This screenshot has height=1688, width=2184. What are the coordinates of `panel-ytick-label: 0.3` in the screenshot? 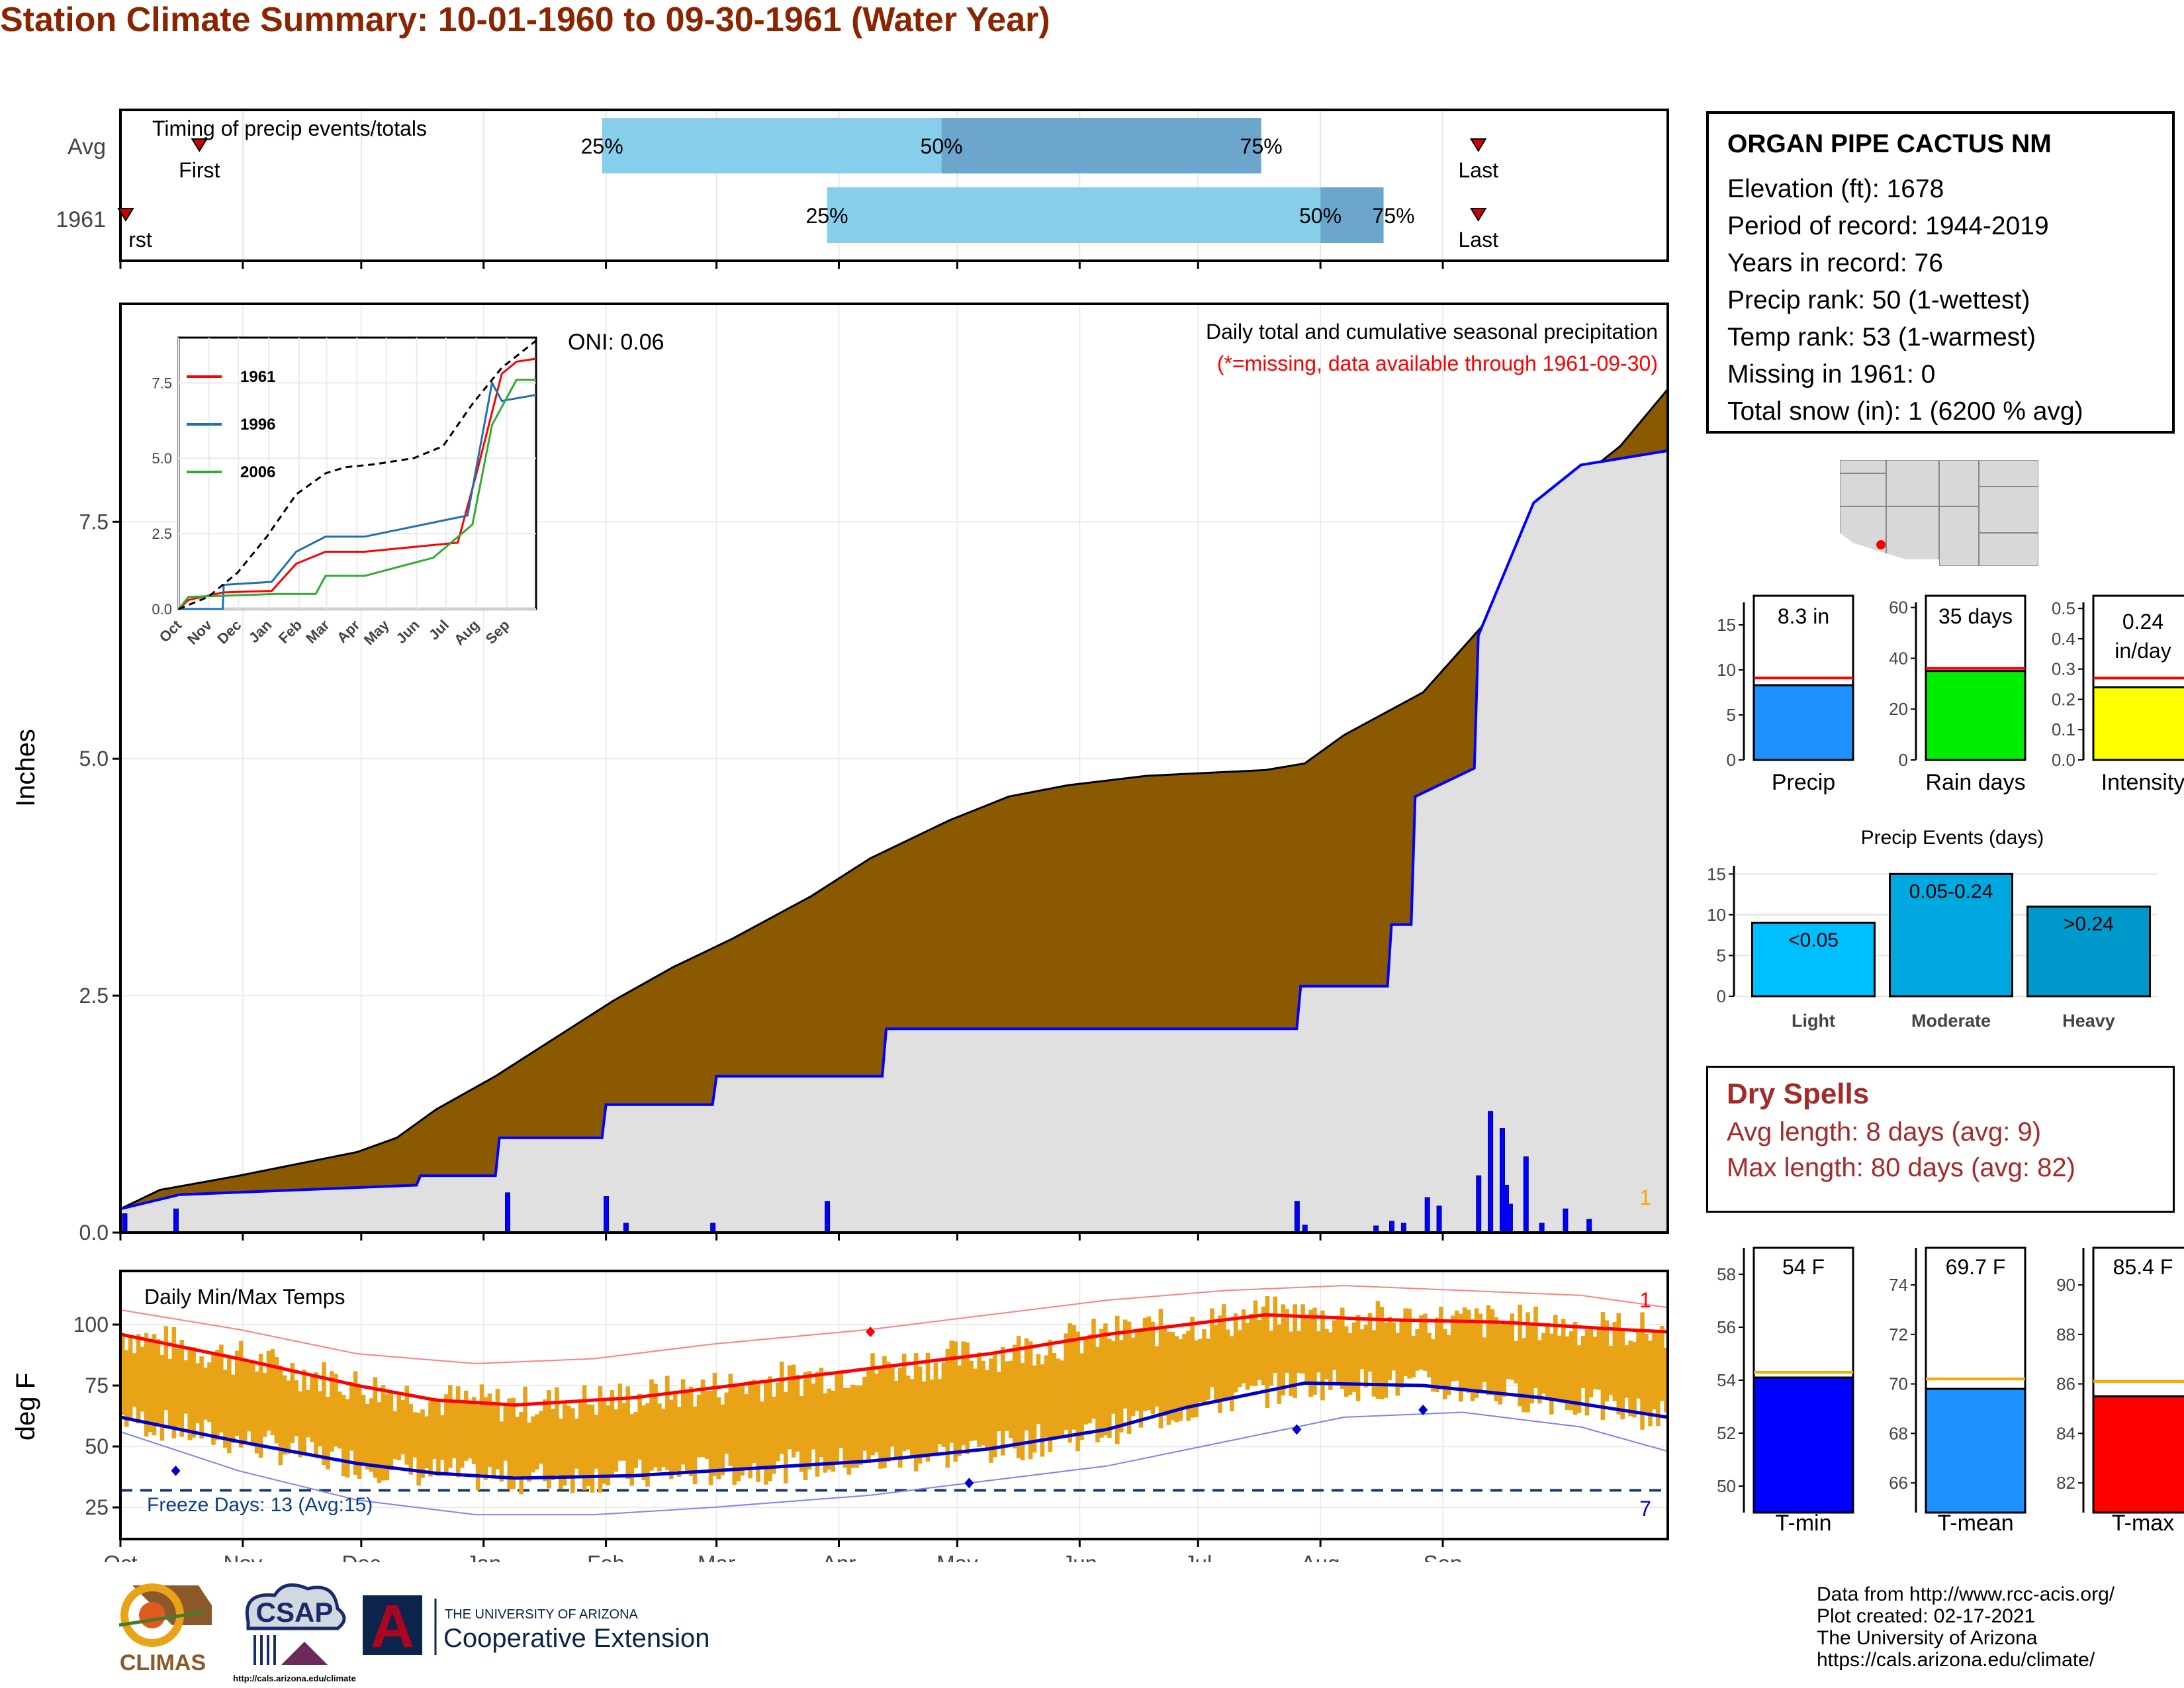 It's located at (2063, 669).